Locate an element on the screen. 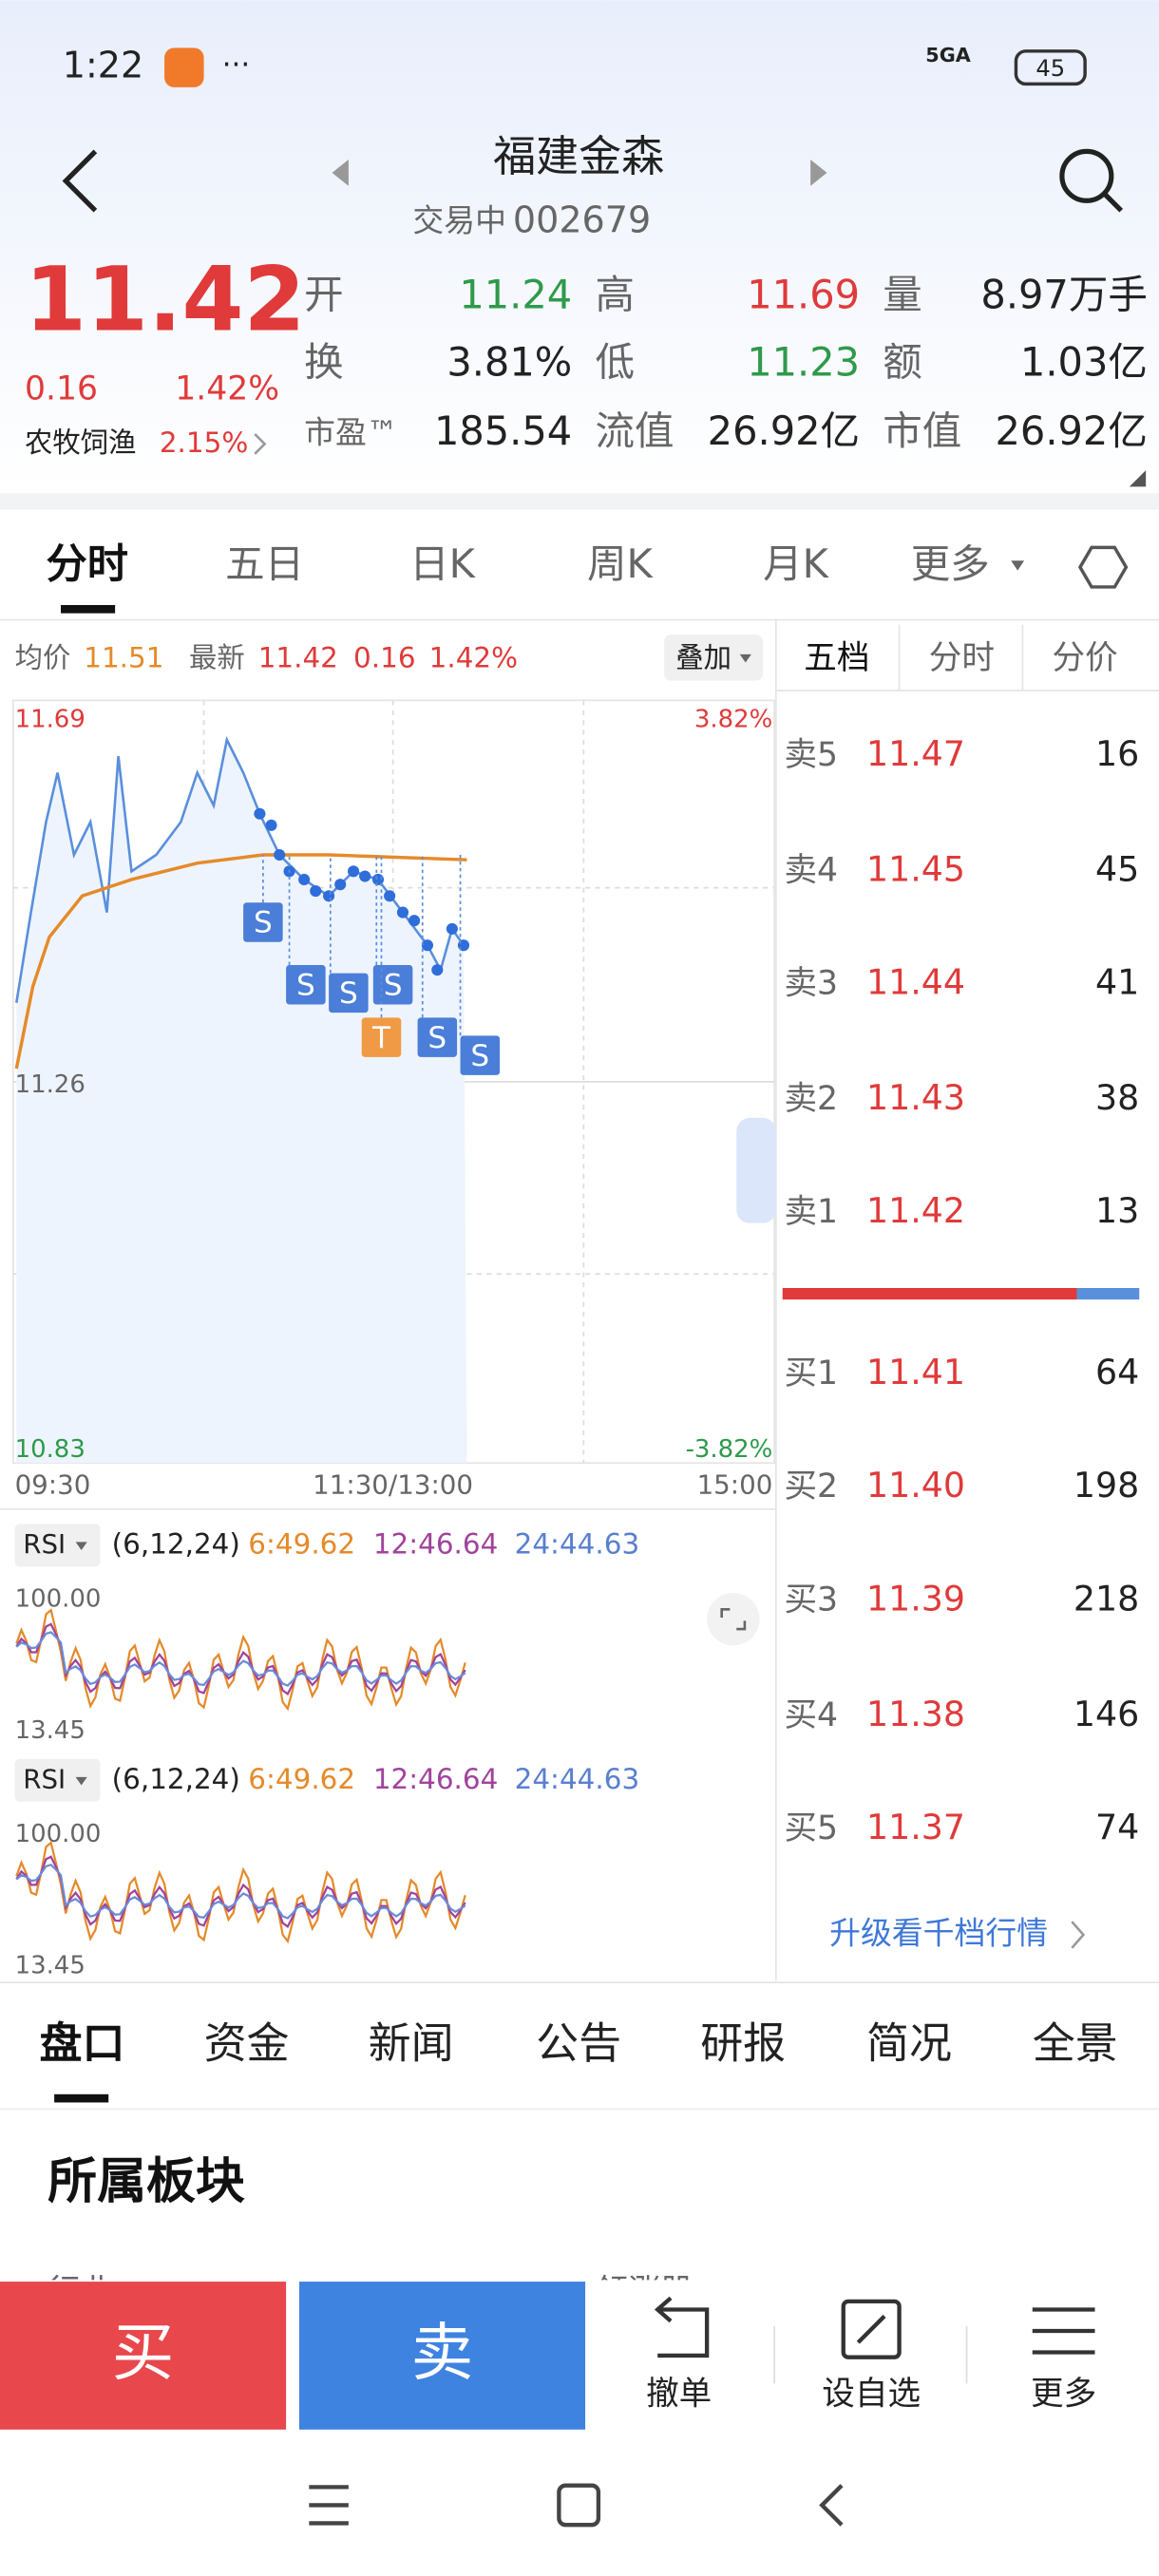 The height and width of the screenshot is (2576, 1159). book-label: 卖5 is located at coordinates (811, 755).